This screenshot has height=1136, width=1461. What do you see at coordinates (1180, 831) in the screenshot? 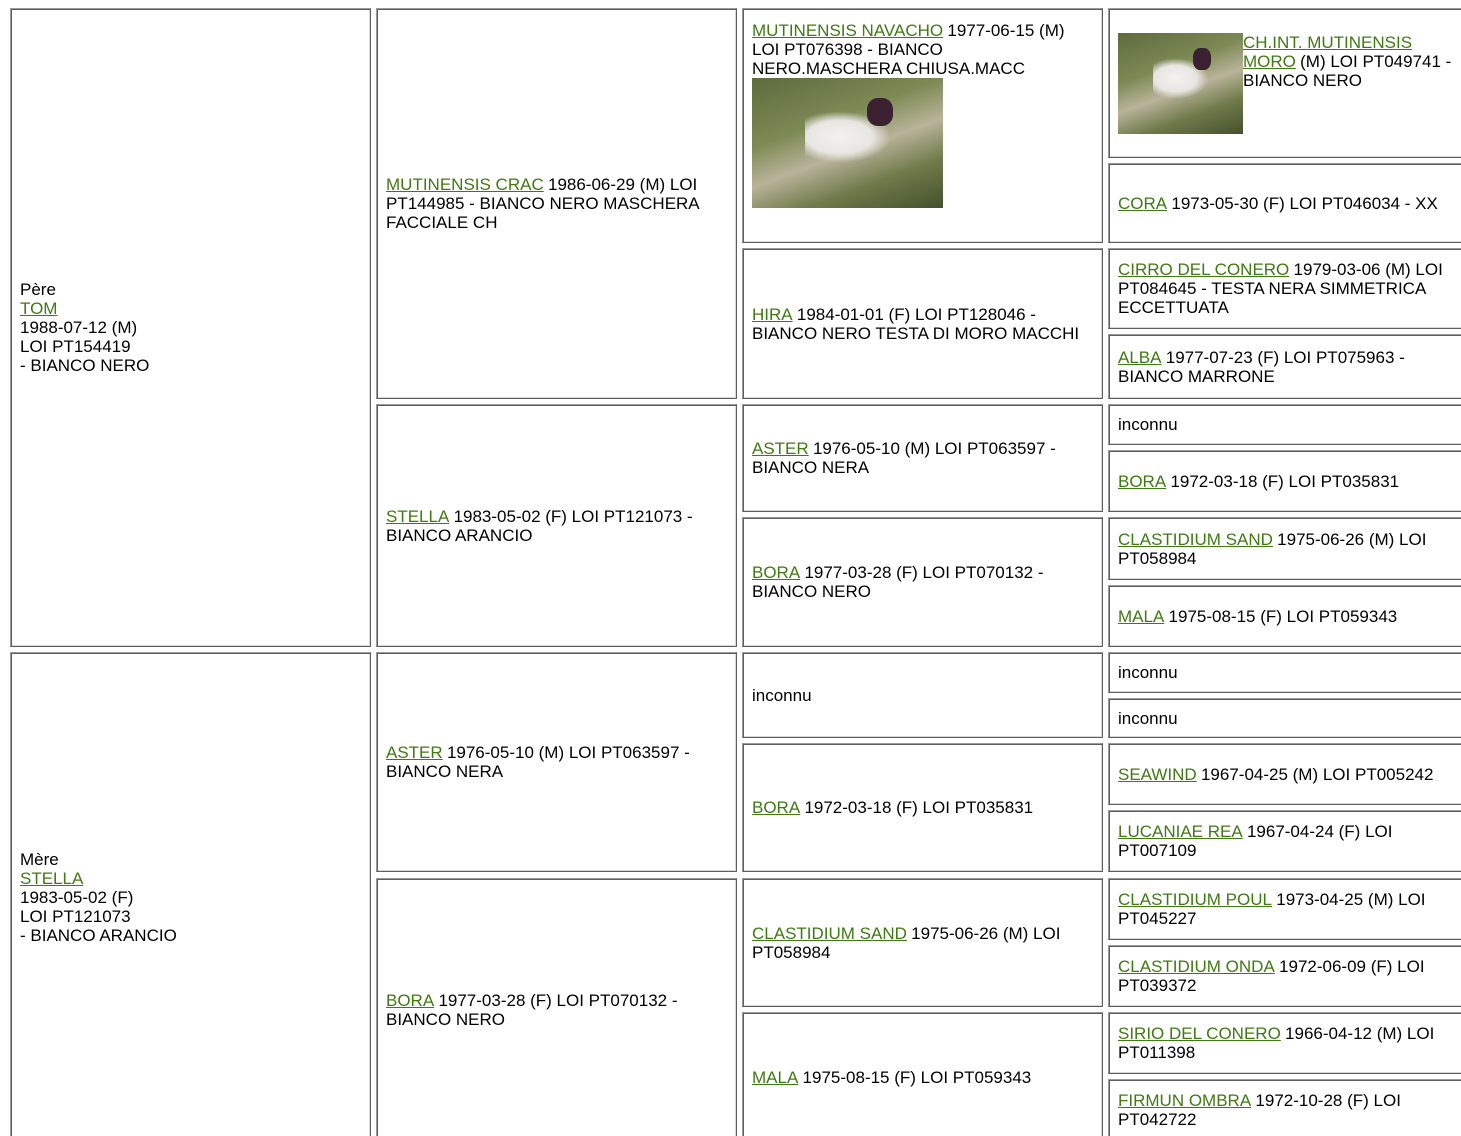
I see `dog-link: LUCANIAE REA` at bounding box center [1180, 831].